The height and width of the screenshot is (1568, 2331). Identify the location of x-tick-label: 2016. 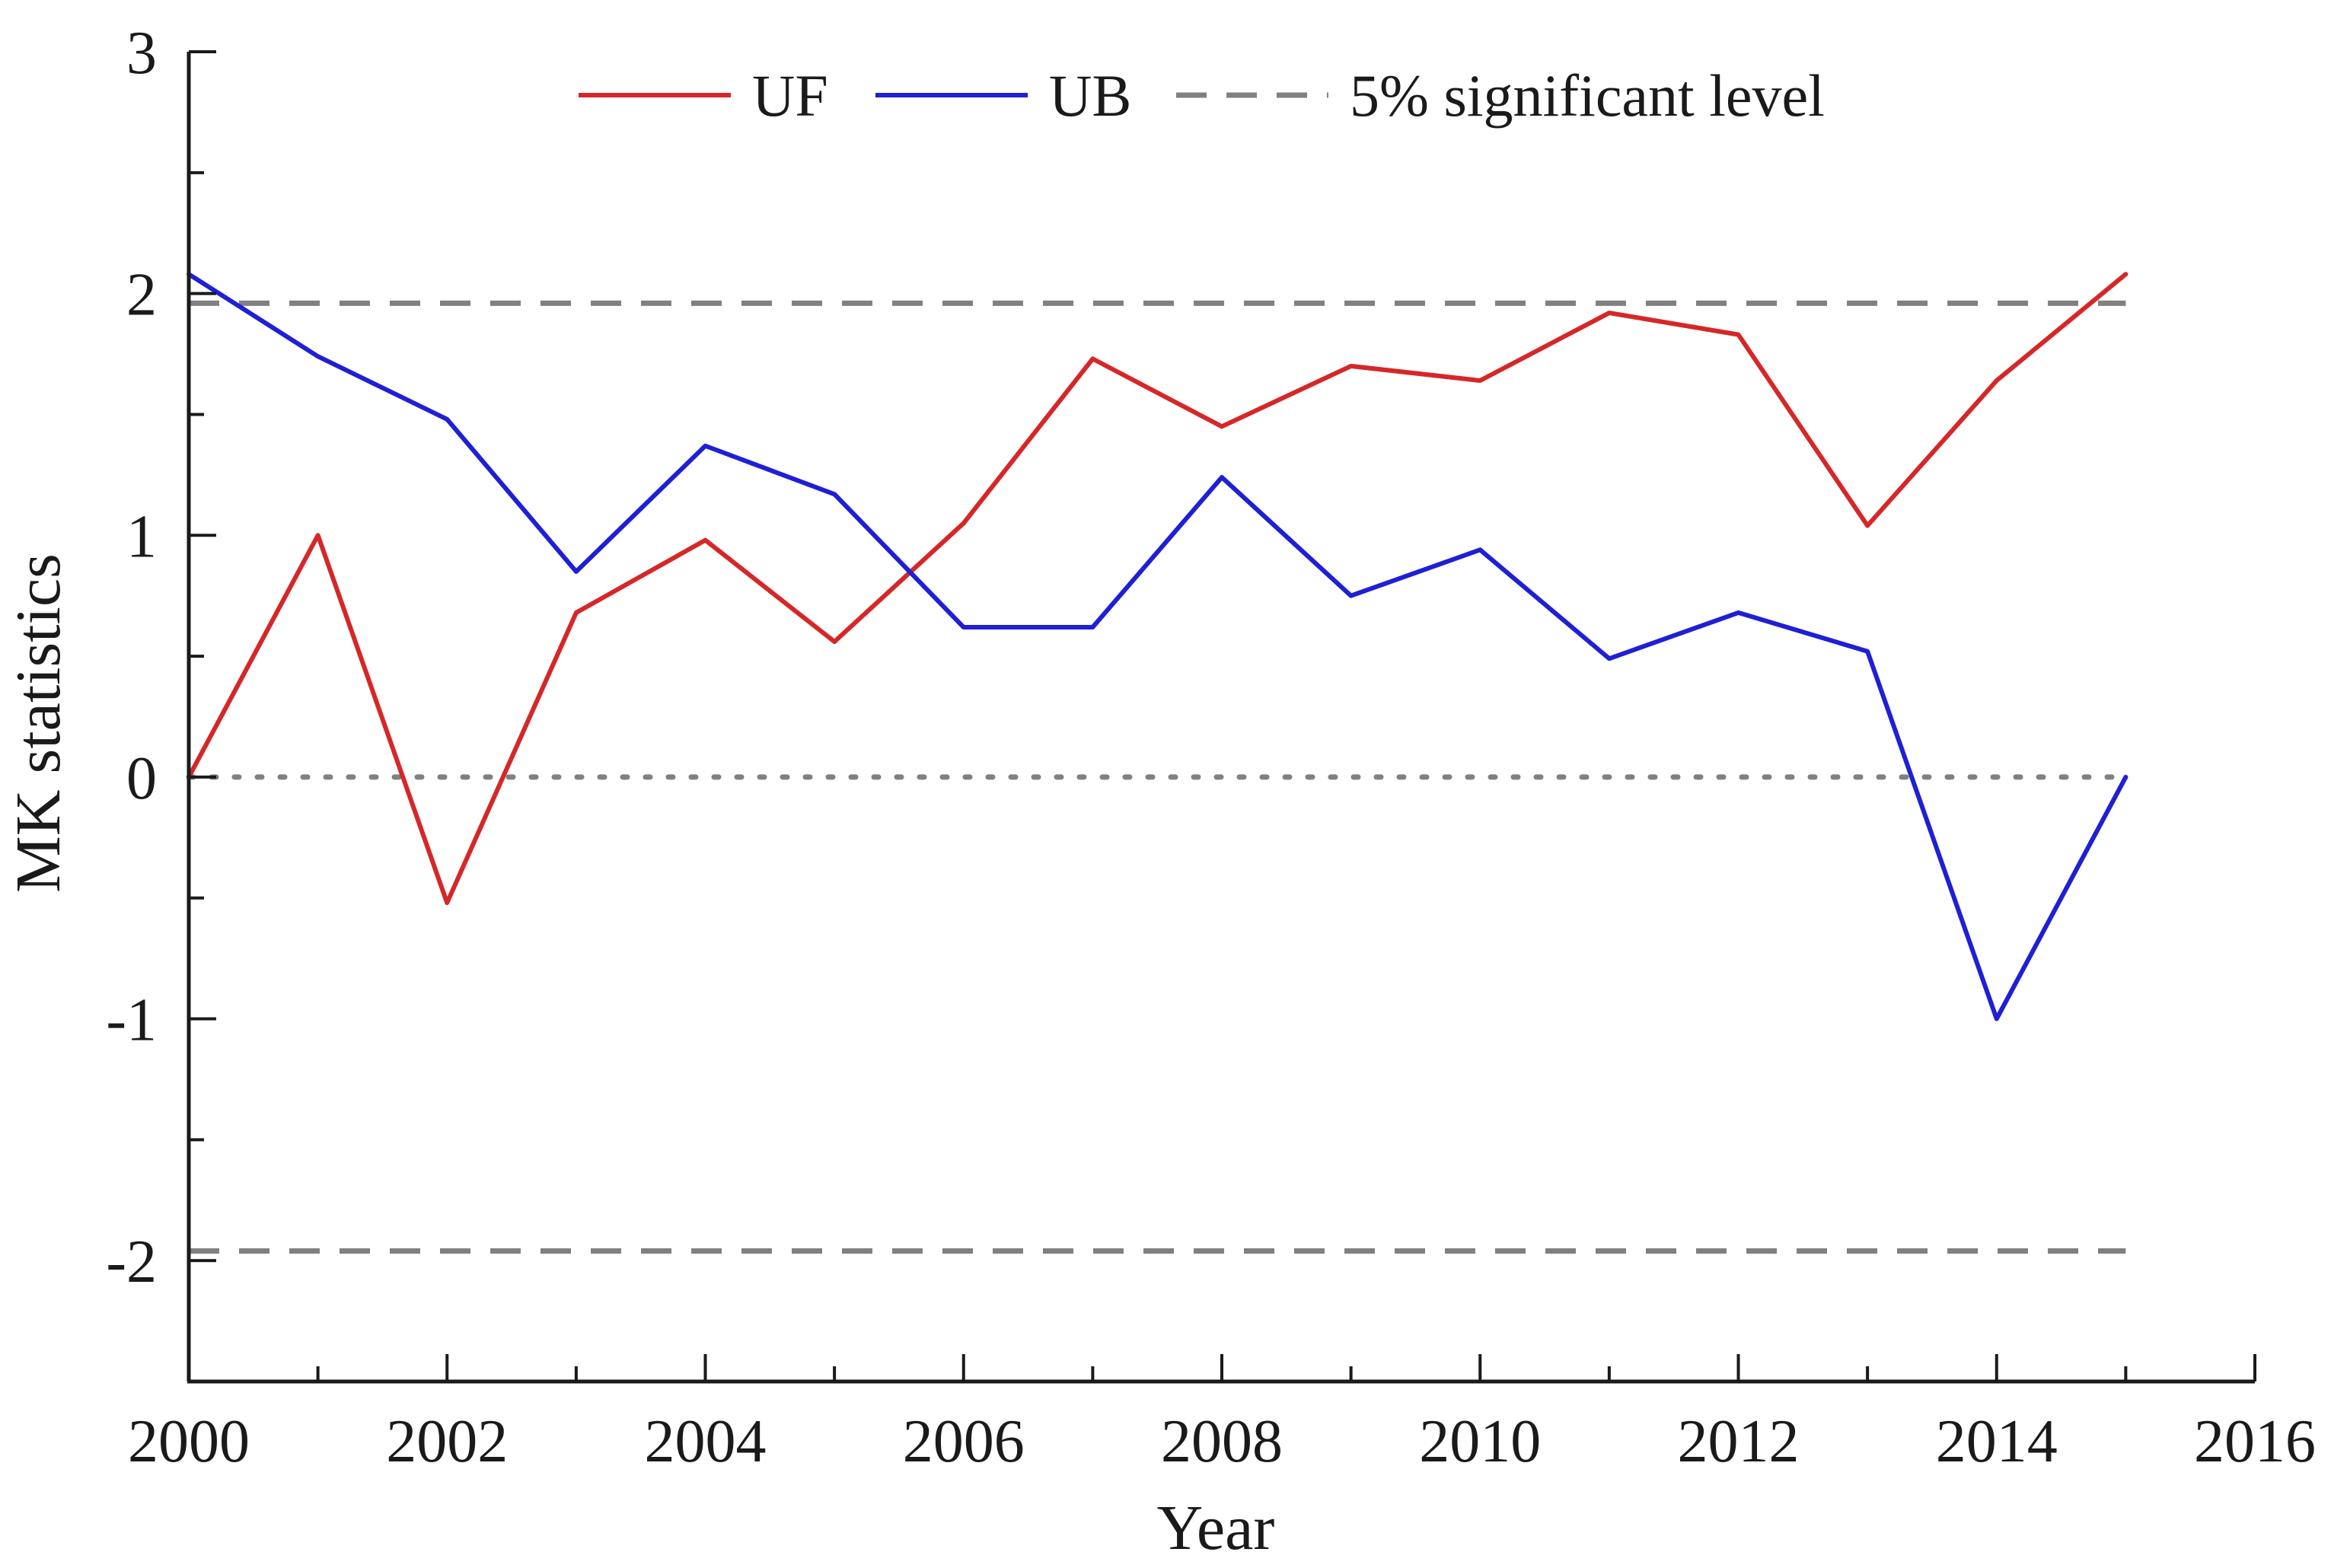
(2255, 1441).